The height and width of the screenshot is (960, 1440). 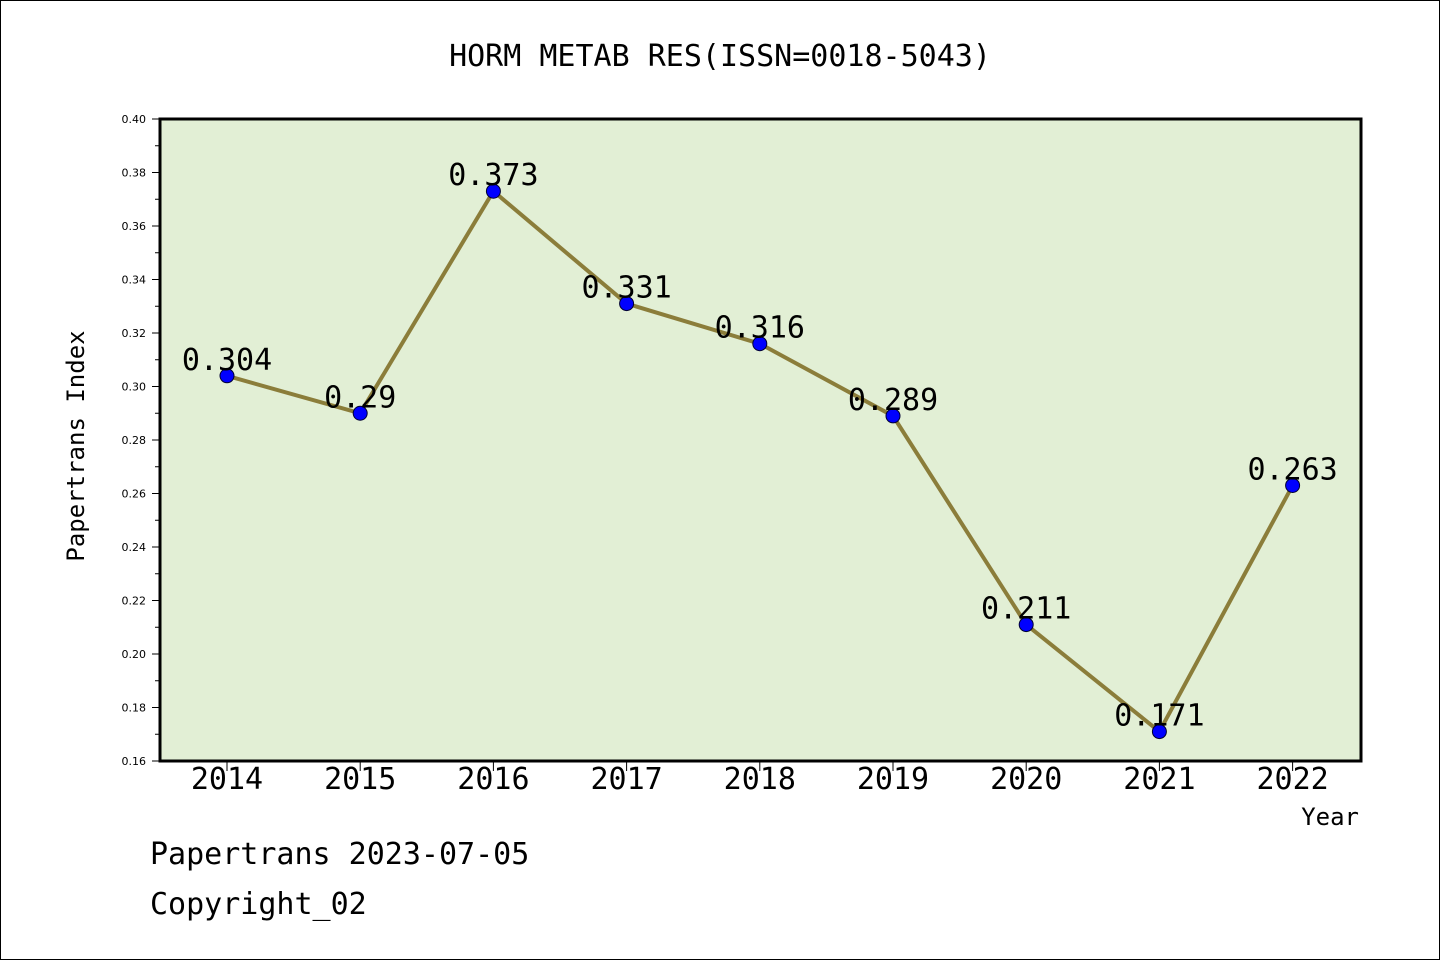 I want to click on y-tick-label: 0.32, so click(x=134, y=333).